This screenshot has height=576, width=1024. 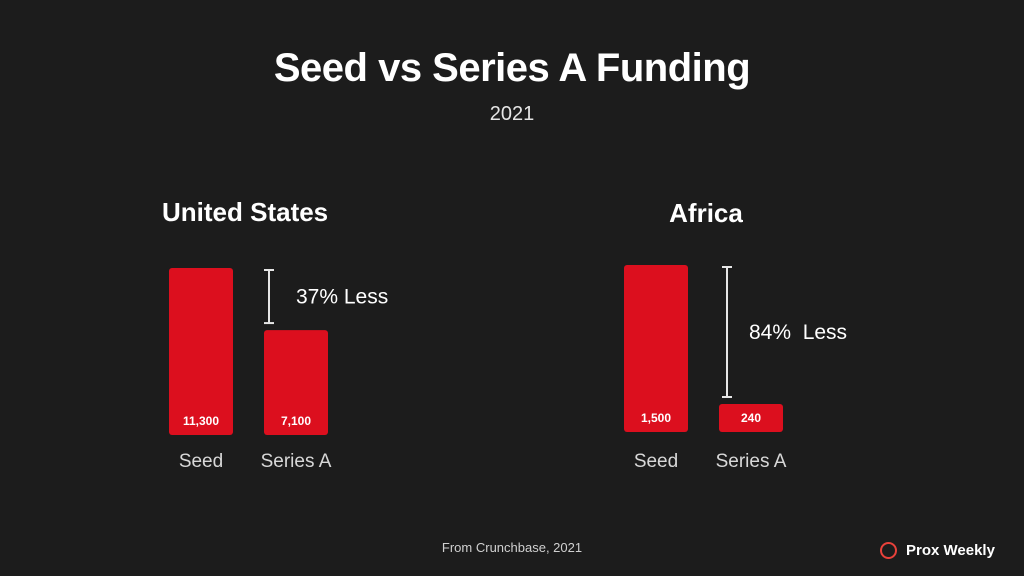 I want to click on circle-logo-icon, so click(x=888, y=550).